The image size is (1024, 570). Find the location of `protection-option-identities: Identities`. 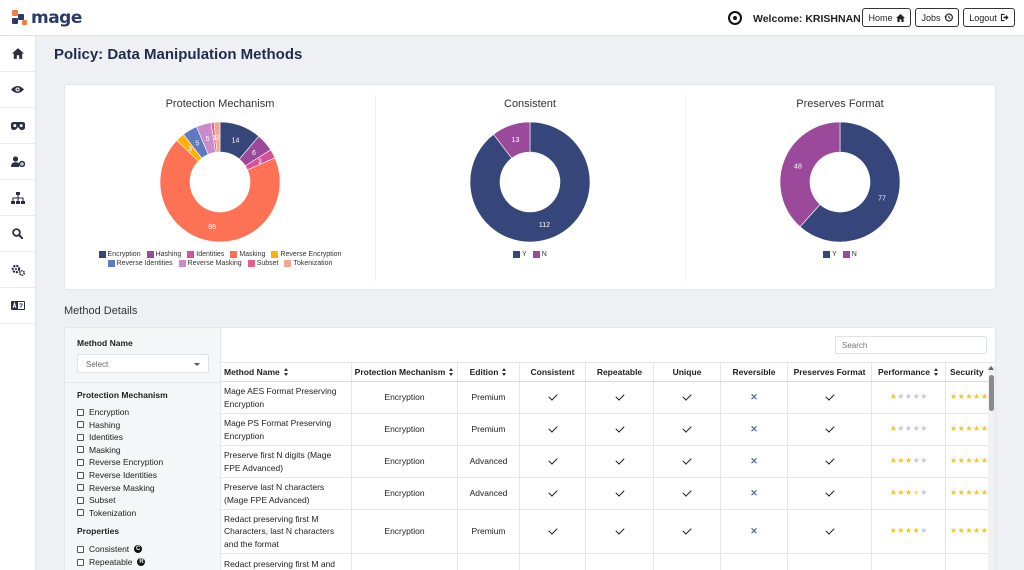

protection-option-identities: Identities is located at coordinates (100, 437).